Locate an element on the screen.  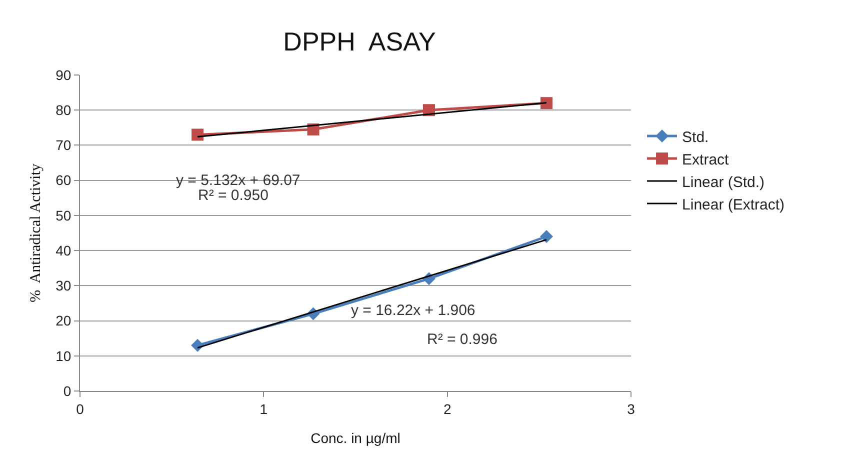
x-tick-label: 3 is located at coordinates (631, 408).